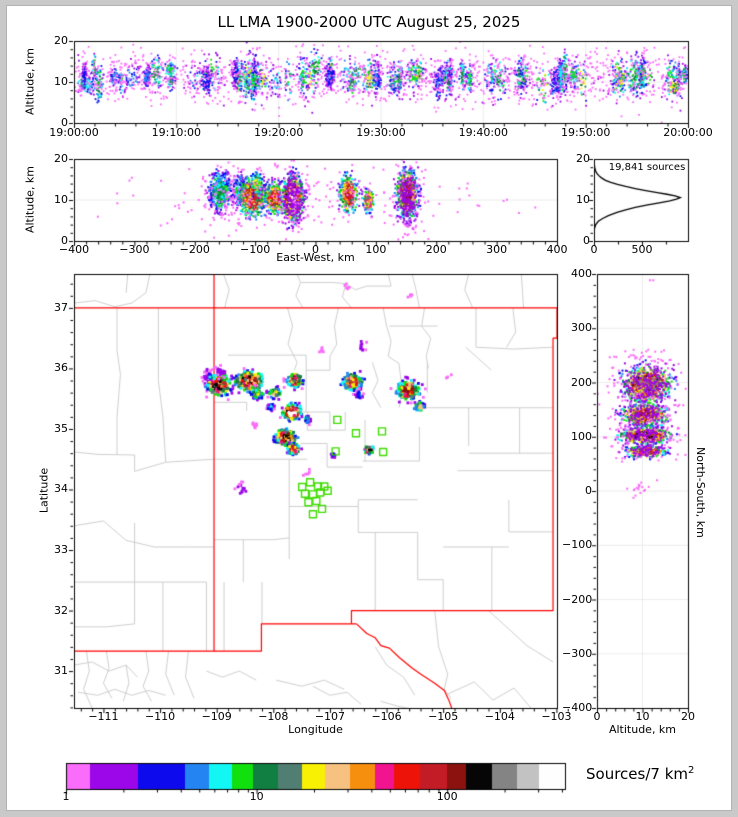 The width and height of the screenshot is (738, 817). Describe the element at coordinates (61, 610) in the screenshot. I see `tick-label: 32` at that location.